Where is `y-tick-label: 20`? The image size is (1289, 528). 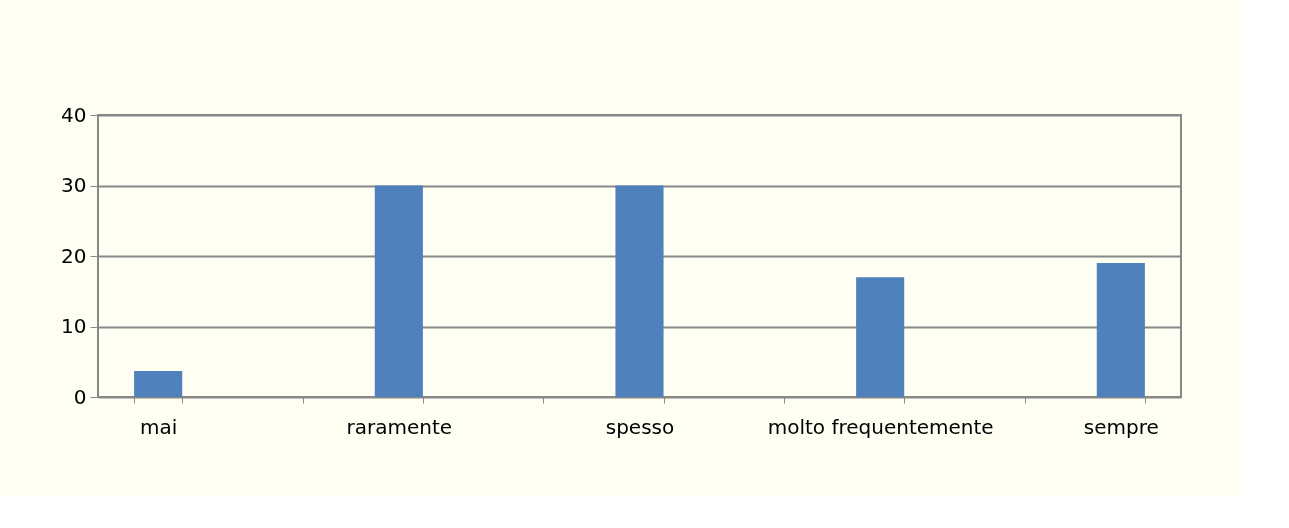
y-tick-label: 20 is located at coordinates (74, 255).